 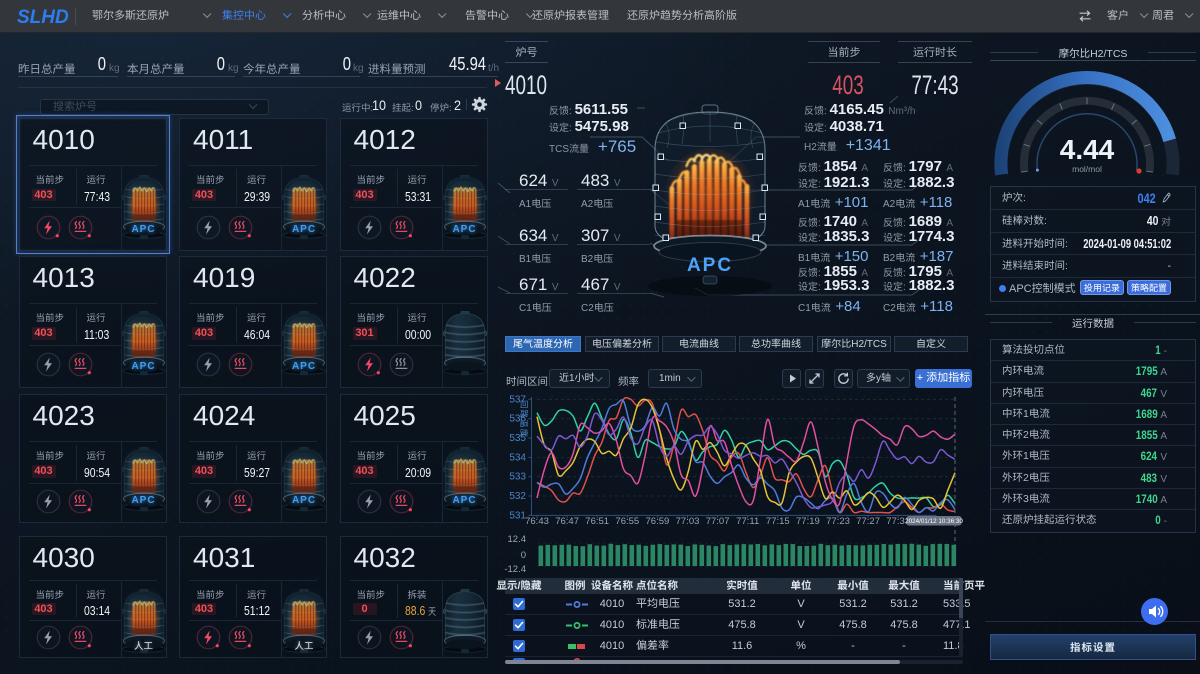 What do you see at coordinates (517, 419) in the screenshot?
I see `svg-text: 536` at bounding box center [517, 419].